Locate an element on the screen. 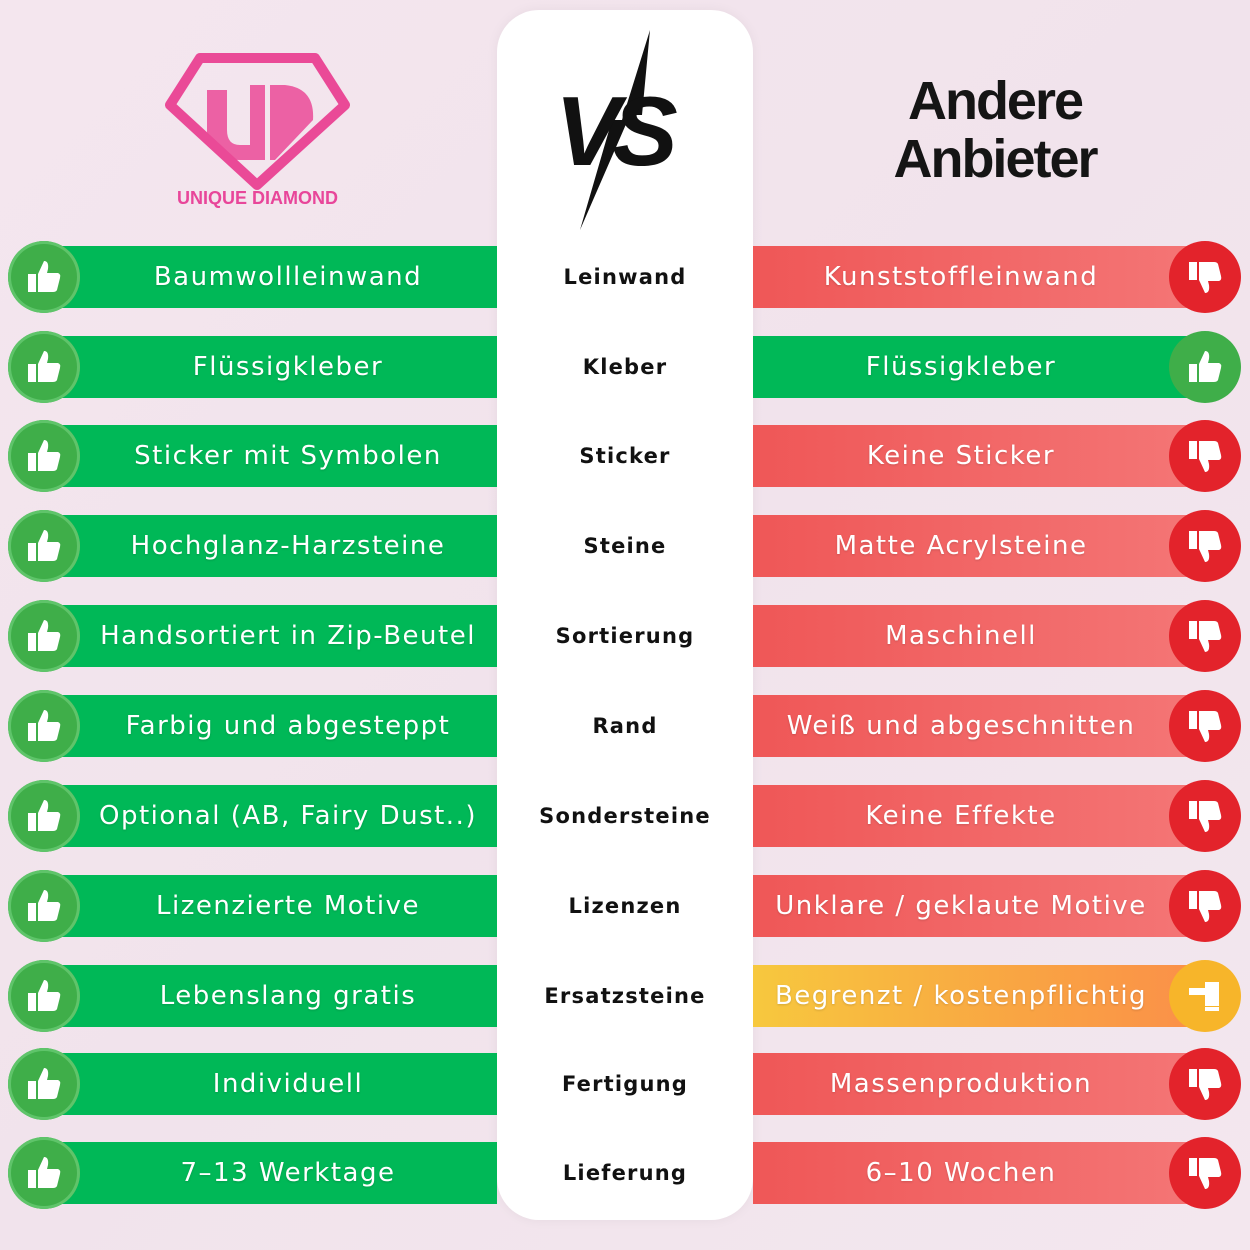 The image size is (1250, 1250). competitor-feature: Weiß und abgeschnitten is located at coordinates (961, 726).